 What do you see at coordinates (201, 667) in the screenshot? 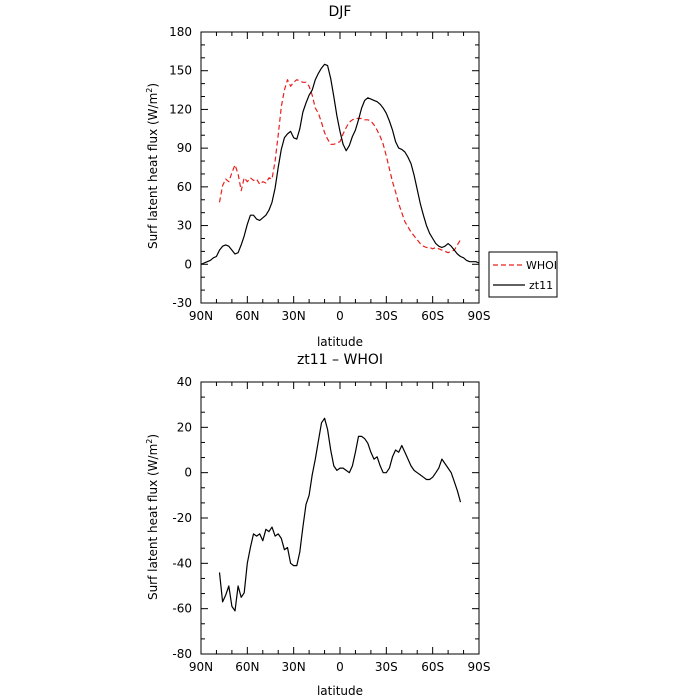
I see `bottom-chart-x-tick-label: 90N` at bounding box center [201, 667].